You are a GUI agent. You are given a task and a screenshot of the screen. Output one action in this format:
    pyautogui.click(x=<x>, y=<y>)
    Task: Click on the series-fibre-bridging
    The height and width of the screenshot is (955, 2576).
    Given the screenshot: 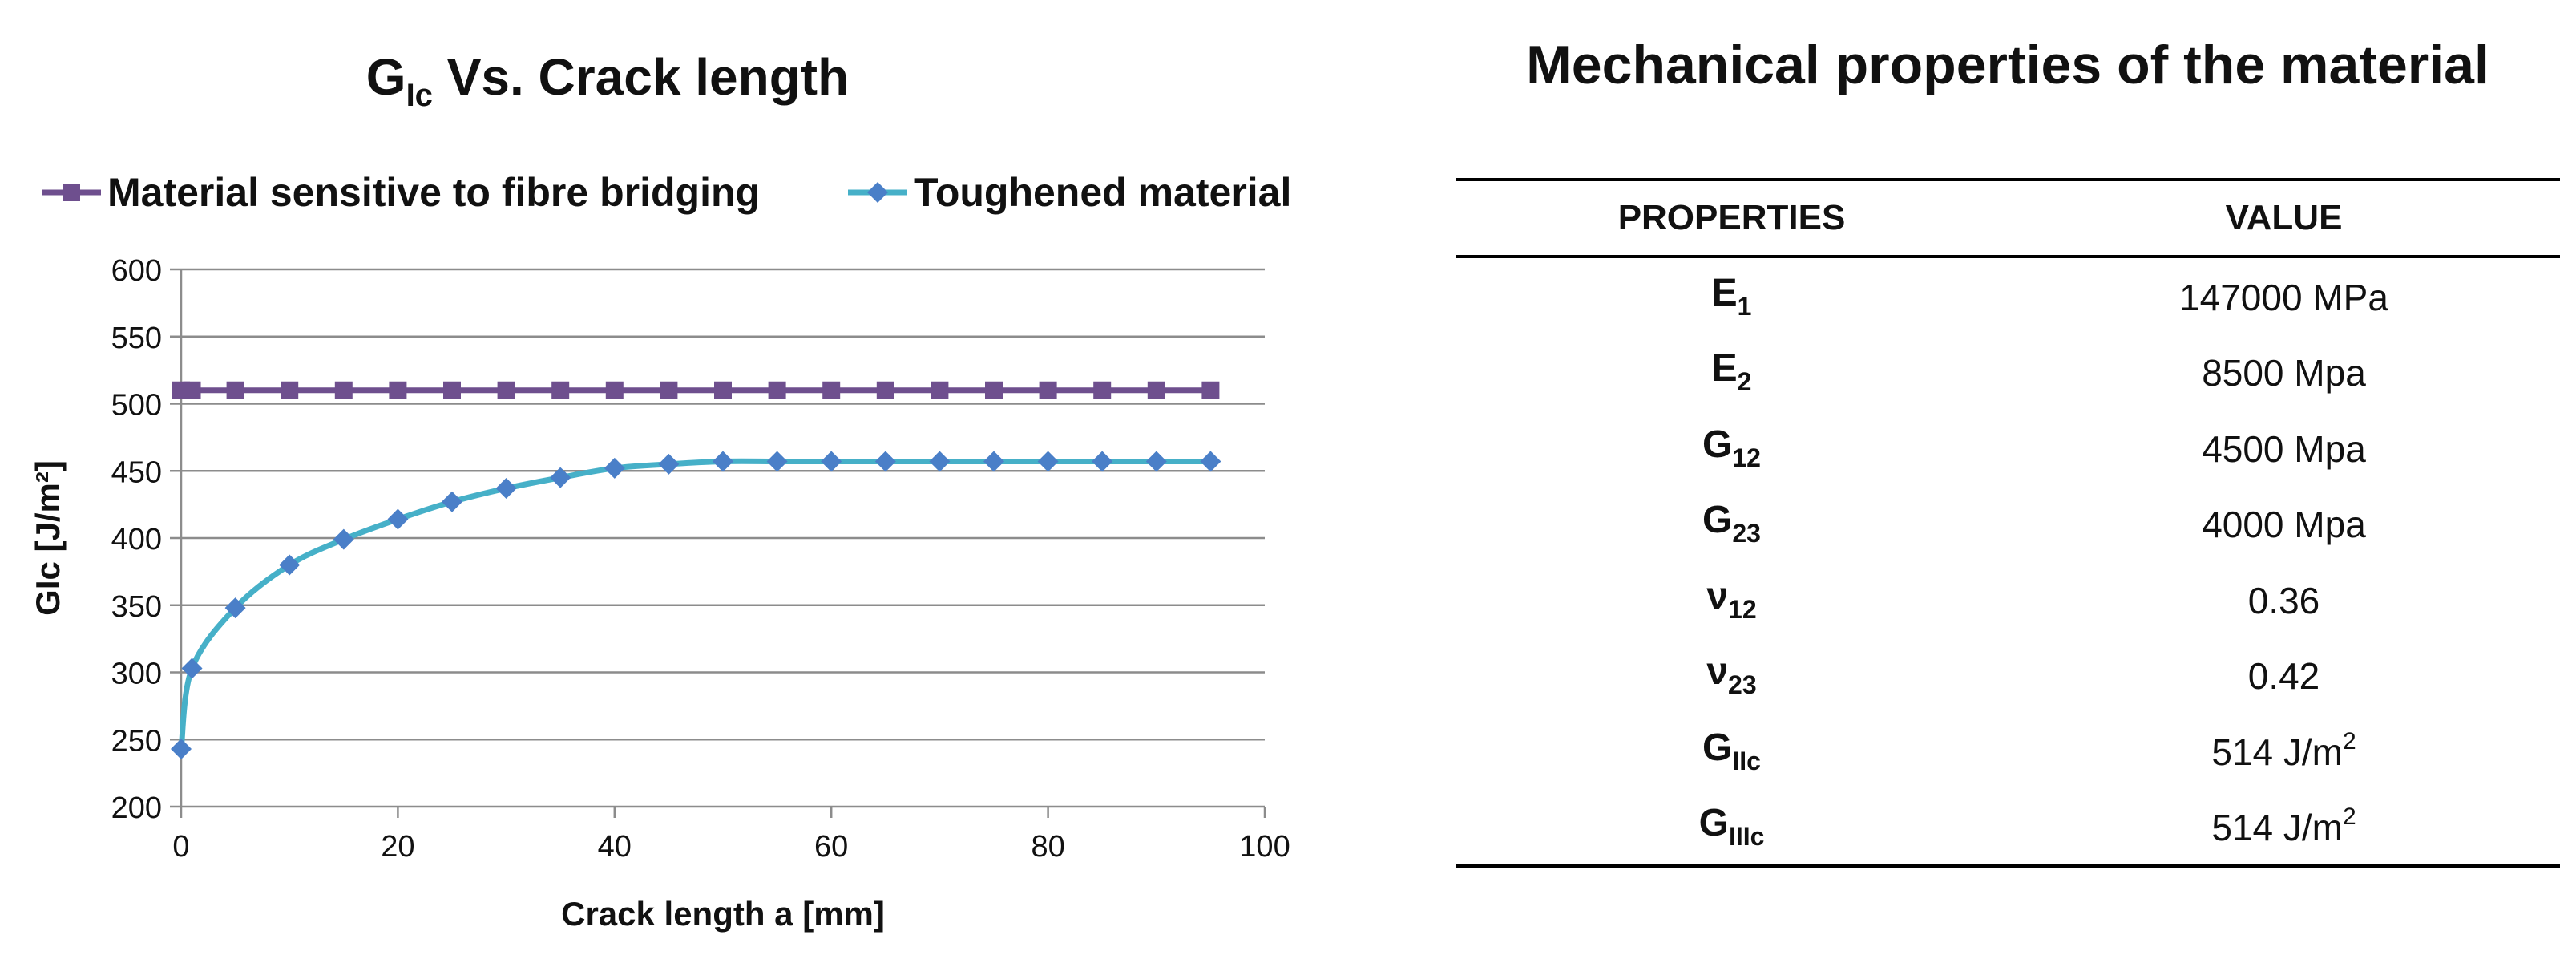 What is the action you would take?
    pyautogui.click(x=696, y=390)
    